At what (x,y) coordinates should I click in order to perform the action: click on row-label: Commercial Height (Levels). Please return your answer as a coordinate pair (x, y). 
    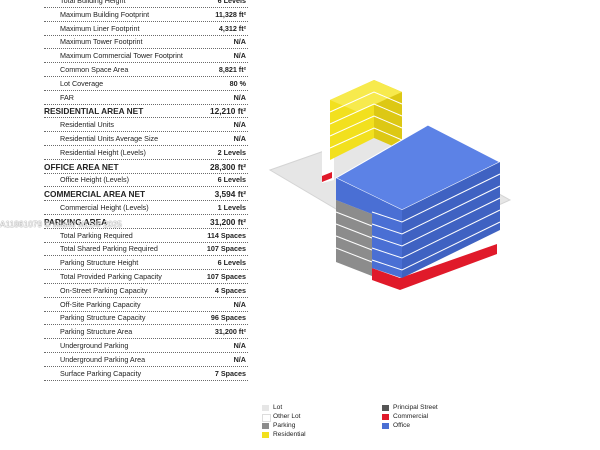
    Looking at the image, I should click on (104, 207).